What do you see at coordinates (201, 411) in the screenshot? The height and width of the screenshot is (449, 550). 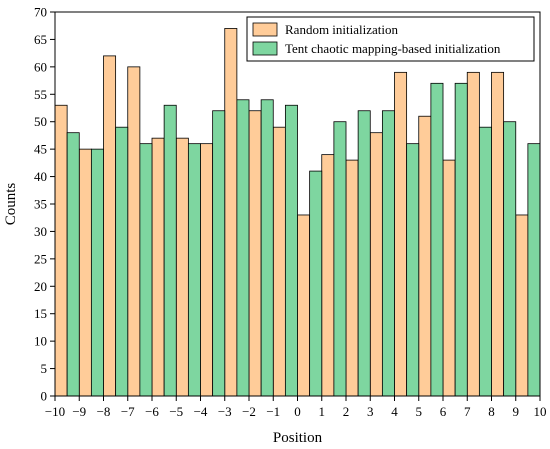 I see `x-tick-label: −4` at bounding box center [201, 411].